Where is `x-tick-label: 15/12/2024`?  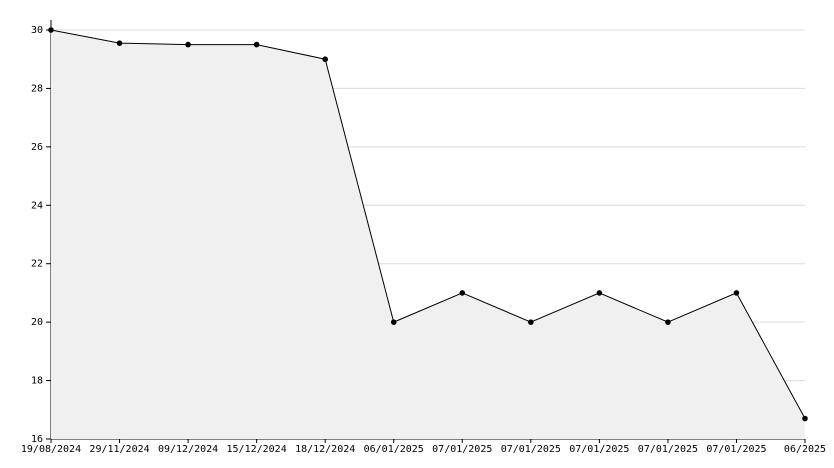
x-tick-label: 15/12/2024 is located at coordinates (257, 449).